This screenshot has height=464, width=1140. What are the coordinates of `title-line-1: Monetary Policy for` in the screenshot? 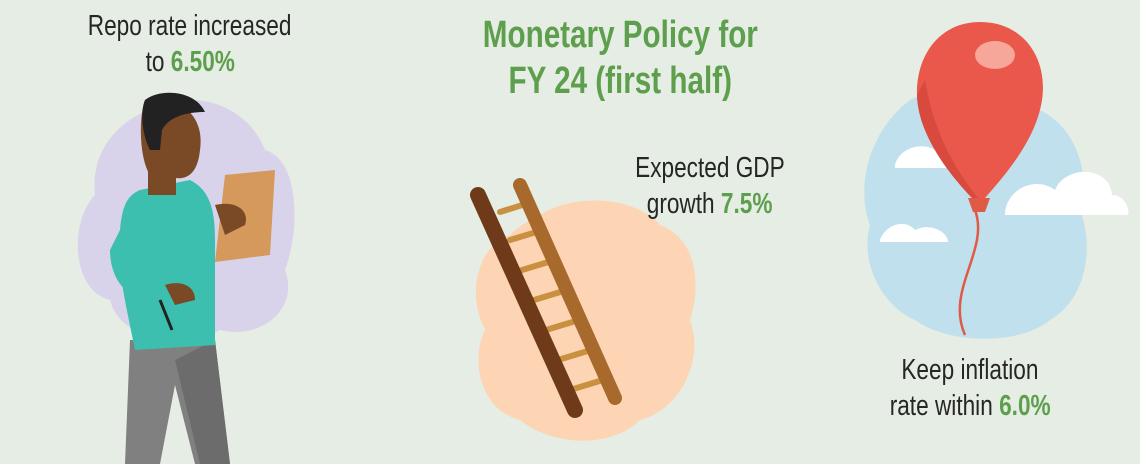 It's located at (620, 35).